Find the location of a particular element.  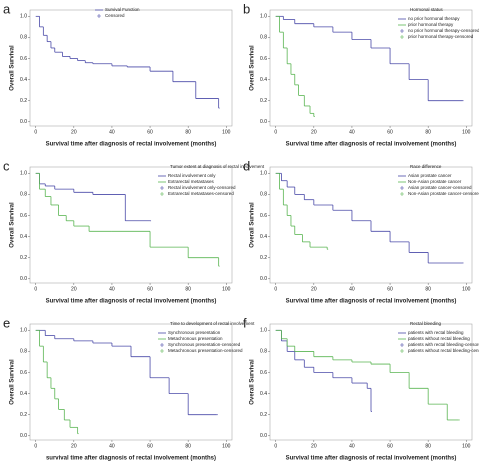

legend-label: Asian prostate cancer is located at coordinates (430, 175).